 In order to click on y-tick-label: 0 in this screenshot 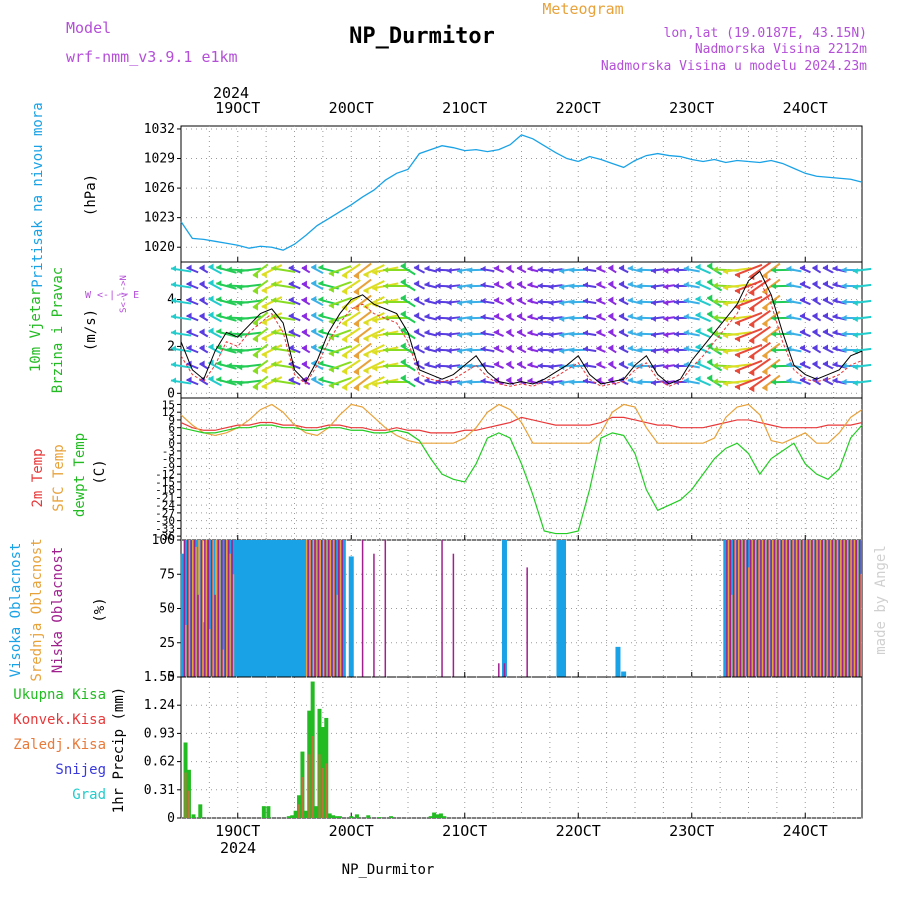, I will do `click(171, 443)`.